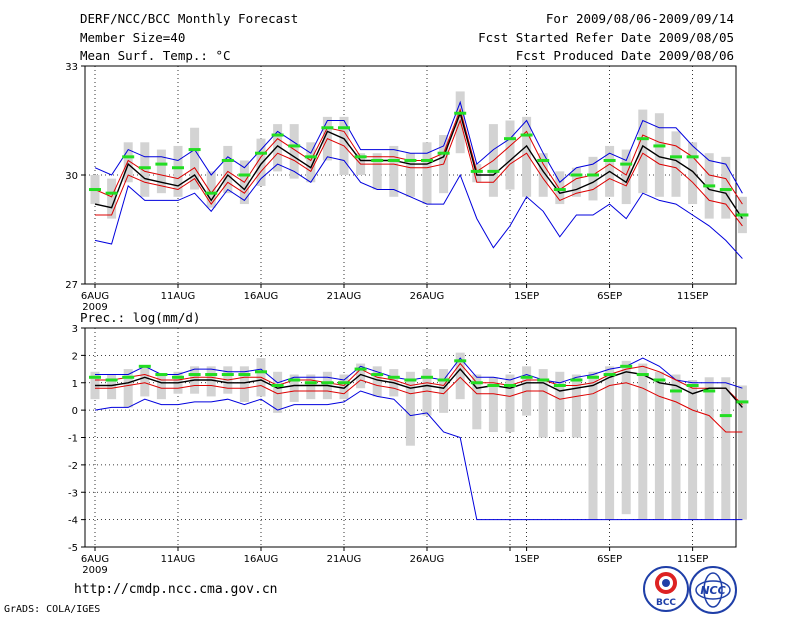 The image size is (800, 618). Describe the element at coordinates (52, 609) in the screenshot. I see `grads-credit: GrADS: COLA/IGES` at that location.